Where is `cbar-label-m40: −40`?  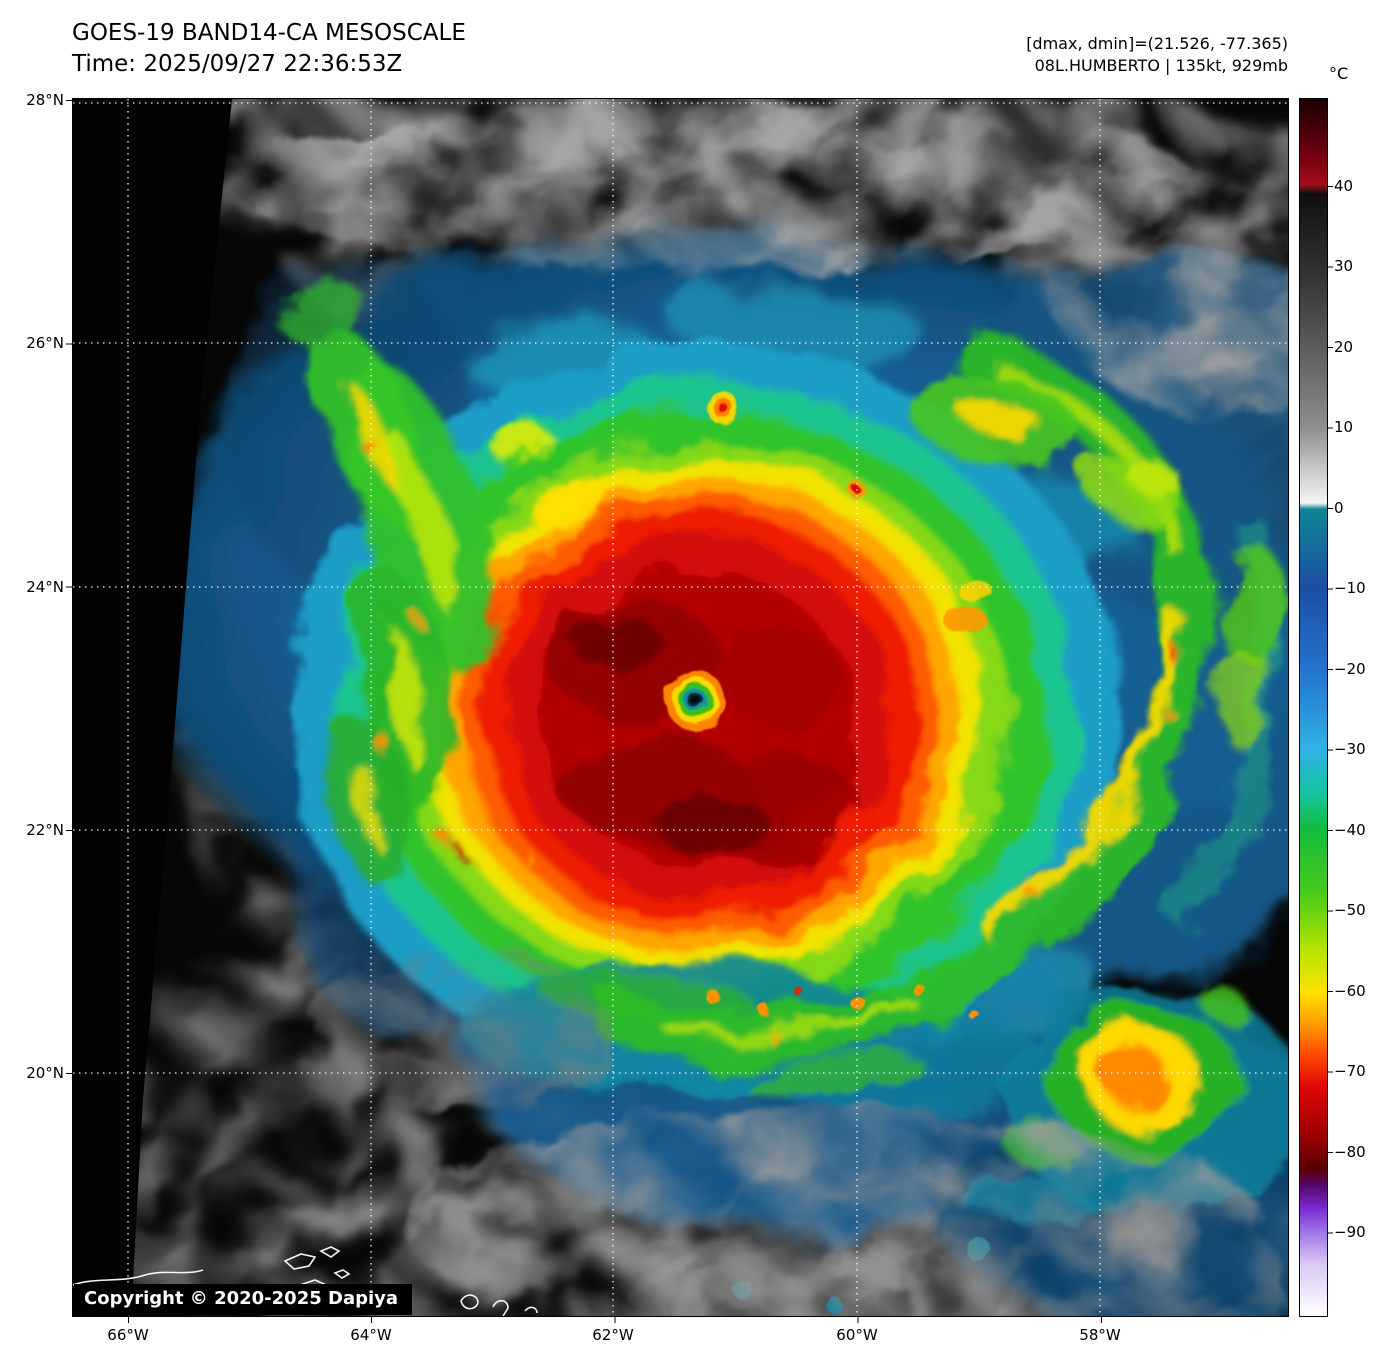 cbar-label-m40: −40 is located at coordinates (1350, 830).